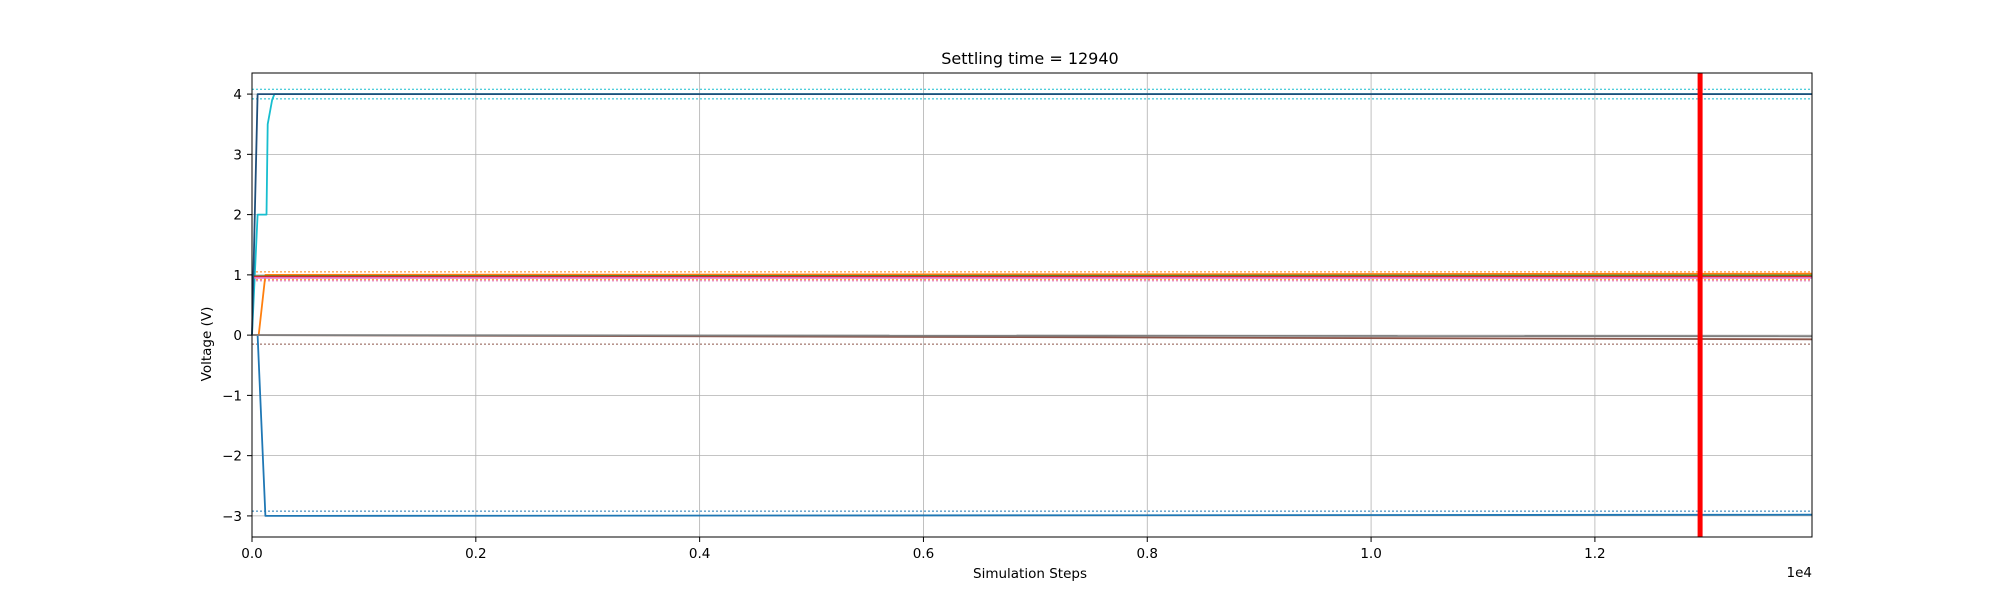 The width and height of the screenshot is (2000, 600). I want to click on x-axis-label: Simulation Steps, so click(1030, 574).